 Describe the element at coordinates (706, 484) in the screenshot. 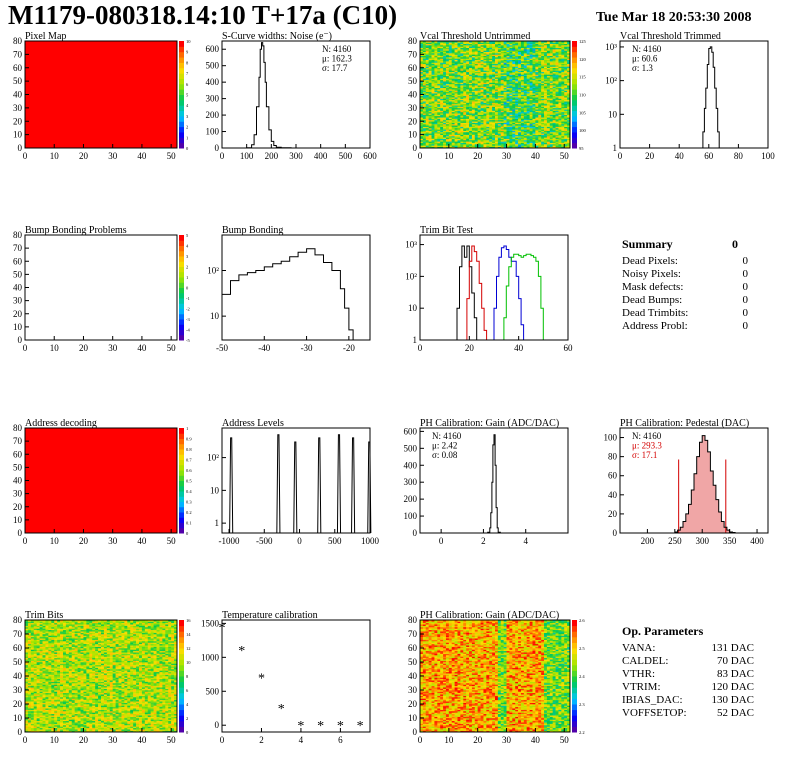

I see `pedestal-fill` at that location.